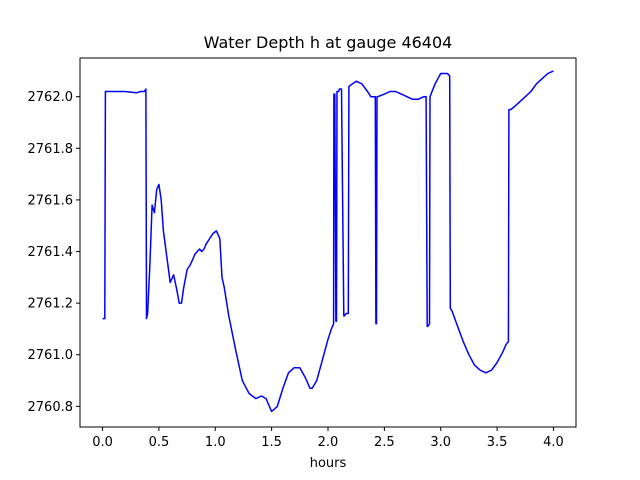 This screenshot has width=640, height=480. I want to click on y-tick-label: 2761.4, so click(51, 252).